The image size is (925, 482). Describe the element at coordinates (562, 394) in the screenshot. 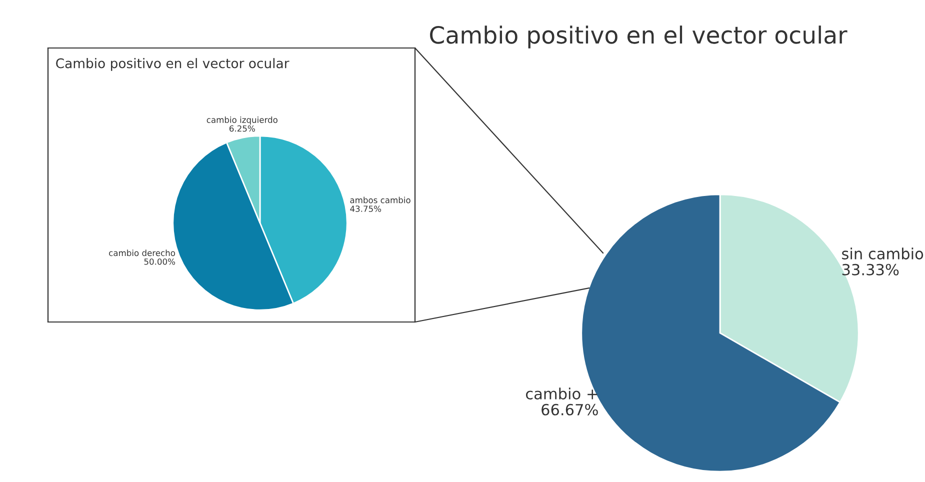

I see `slice-label: cambio +` at that location.